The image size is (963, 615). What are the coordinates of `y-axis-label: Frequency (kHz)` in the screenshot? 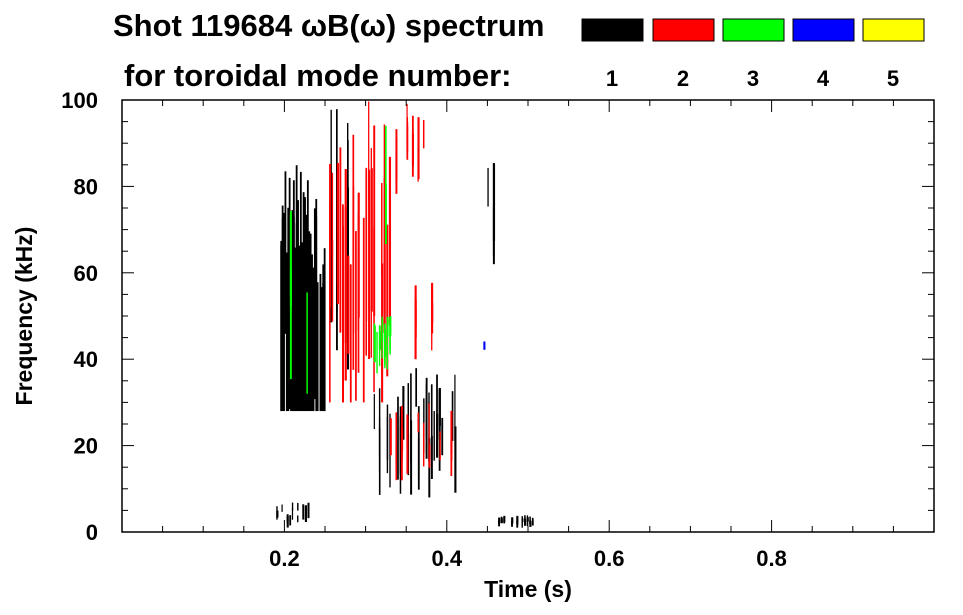 It's located at (24, 316).